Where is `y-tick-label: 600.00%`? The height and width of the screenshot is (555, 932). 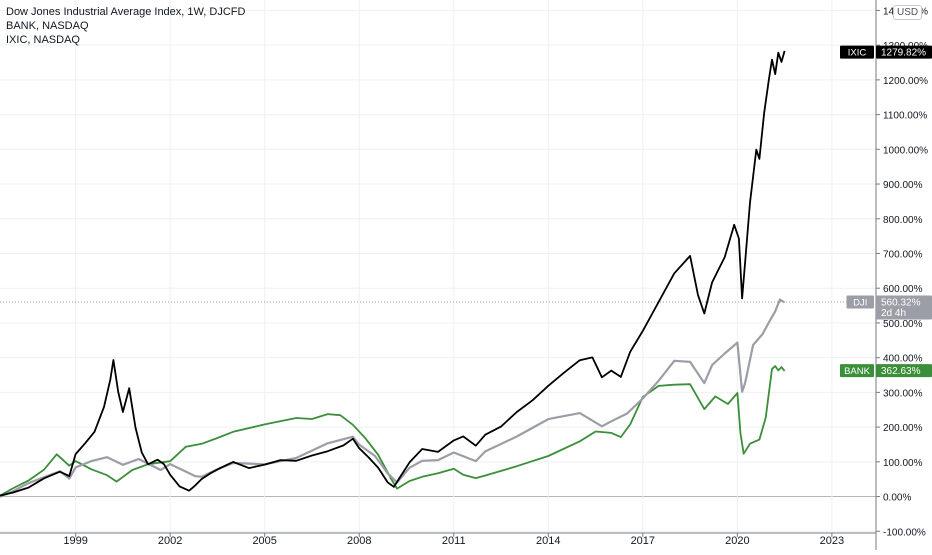 y-tick-label: 600.00% is located at coordinates (903, 289).